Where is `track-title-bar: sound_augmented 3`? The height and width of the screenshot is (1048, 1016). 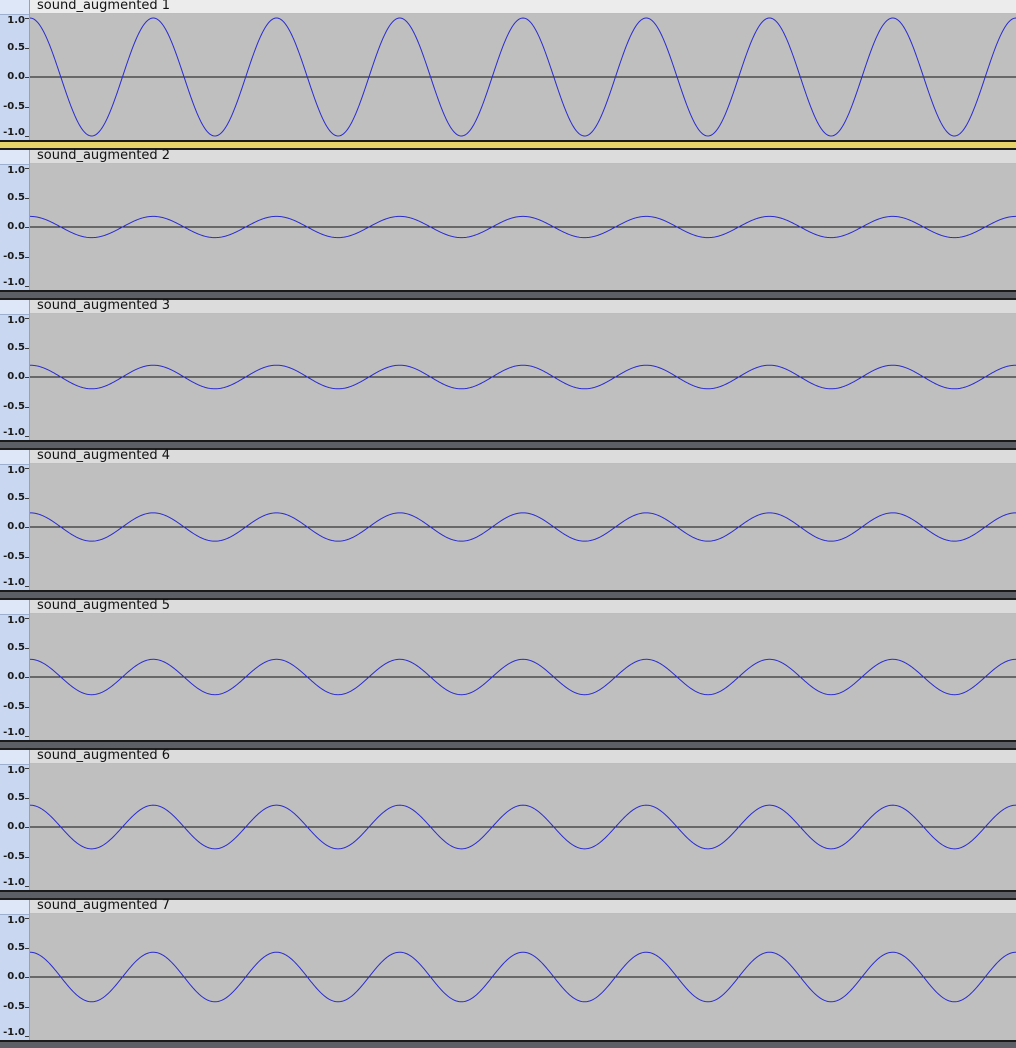
track-title-bar: sound_augmented 3 is located at coordinates (523, 306).